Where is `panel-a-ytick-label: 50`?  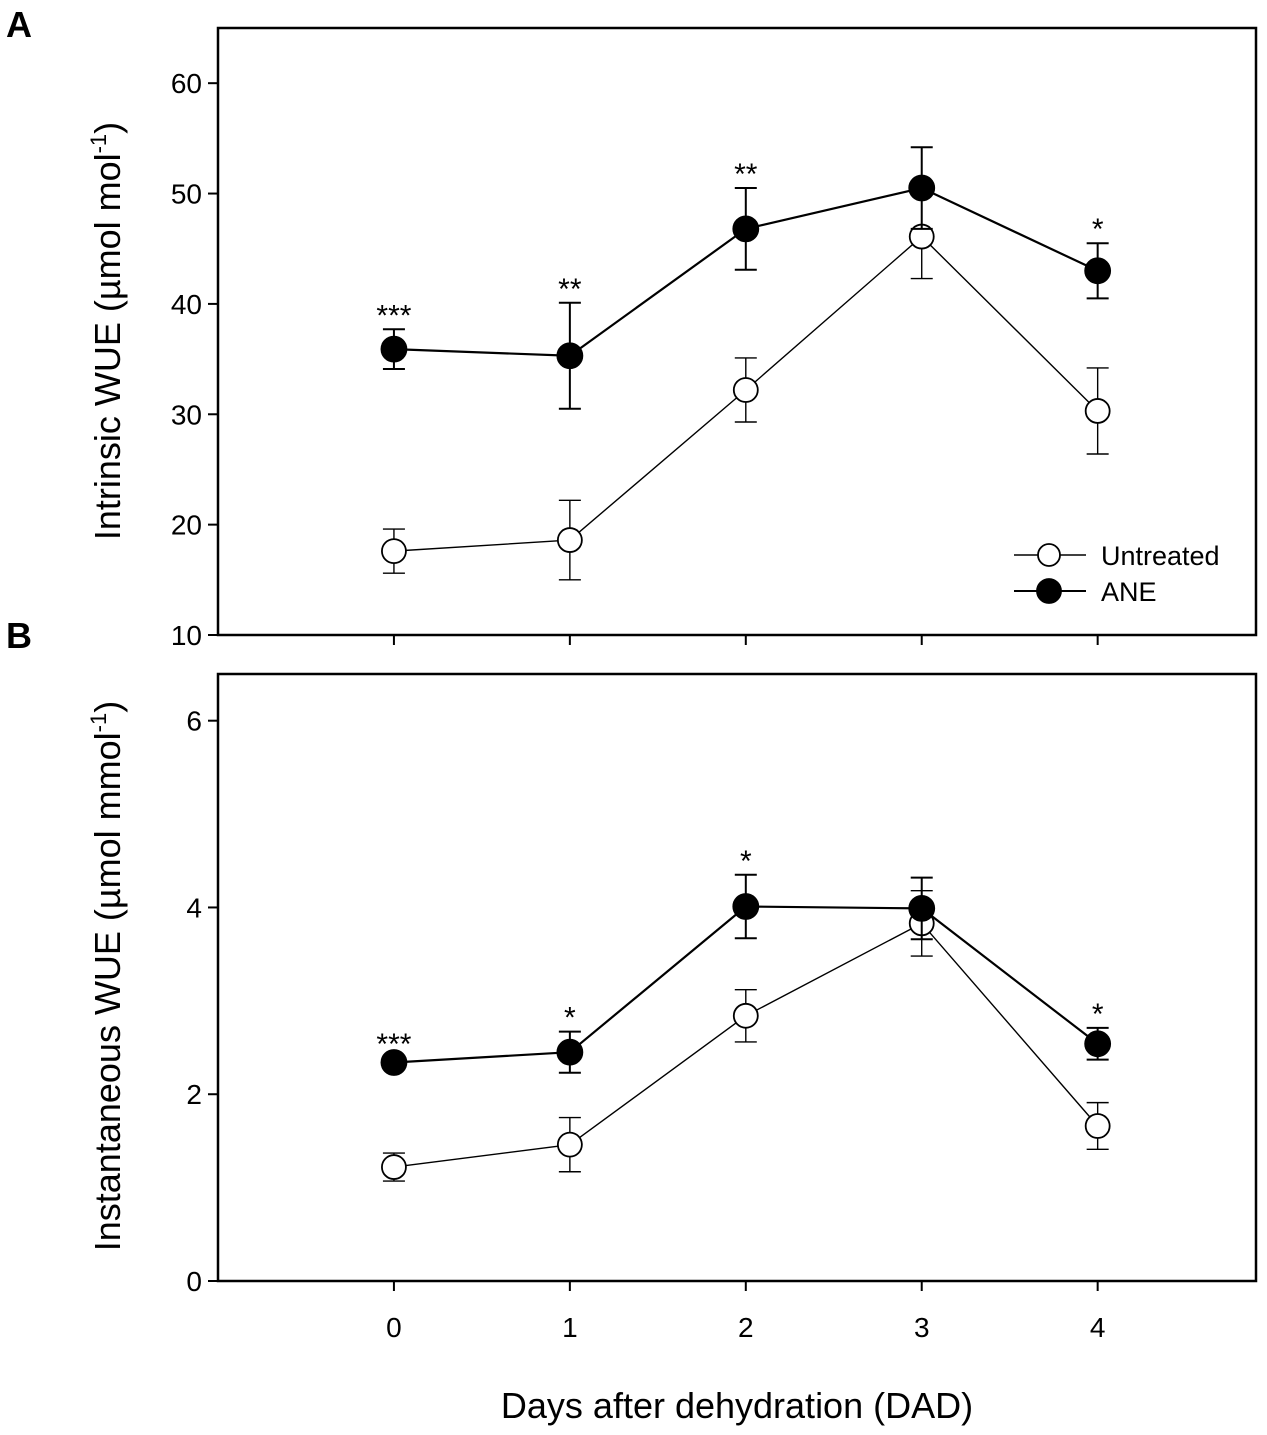
panel-a-ytick-label: 50 is located at coordinates (186, 194).